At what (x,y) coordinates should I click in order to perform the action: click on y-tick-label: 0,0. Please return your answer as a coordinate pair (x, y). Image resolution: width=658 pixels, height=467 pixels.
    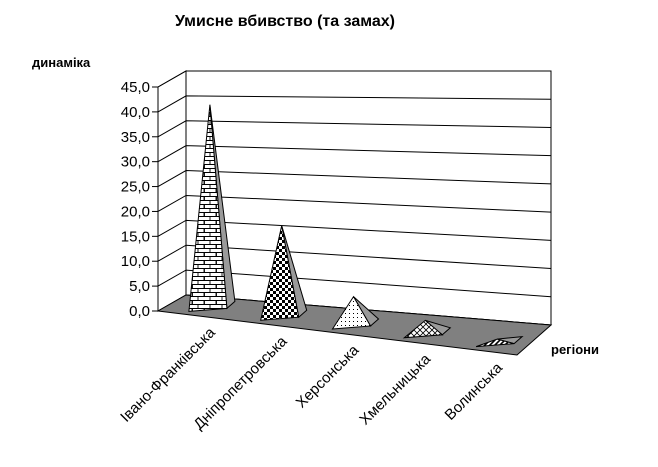
    Looking at the image, I should click on (139, 311).